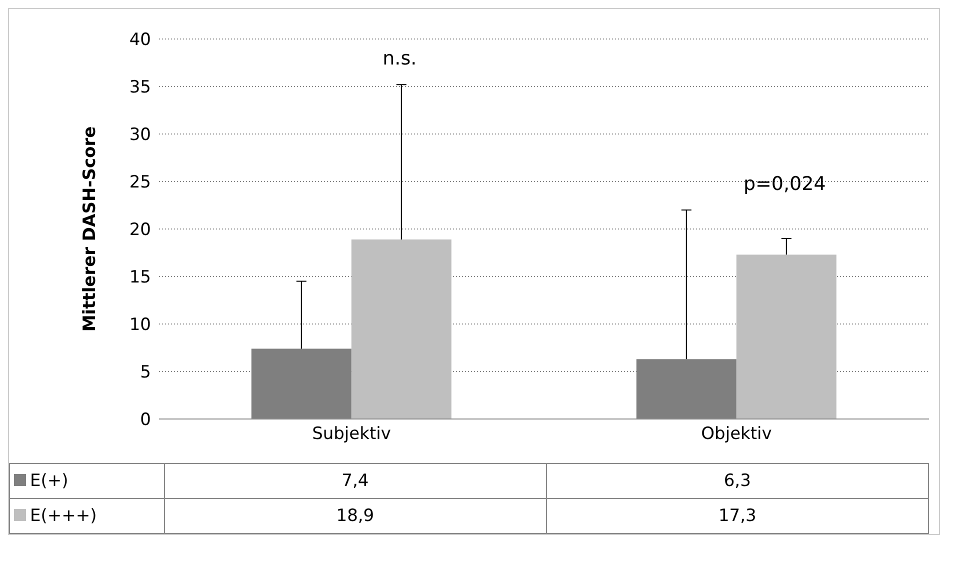 The width and height of the screenshot is (955, 578). What do you see at coordinates (145, 372) in the screenshot?
I see `y-tick-label: 5` at bounding box center [145, 372].